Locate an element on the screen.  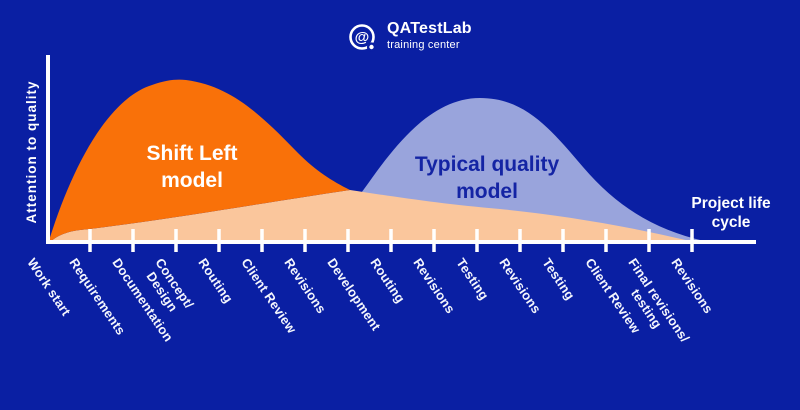
at-circle-icon: @ is located at coordinates (363, 38).